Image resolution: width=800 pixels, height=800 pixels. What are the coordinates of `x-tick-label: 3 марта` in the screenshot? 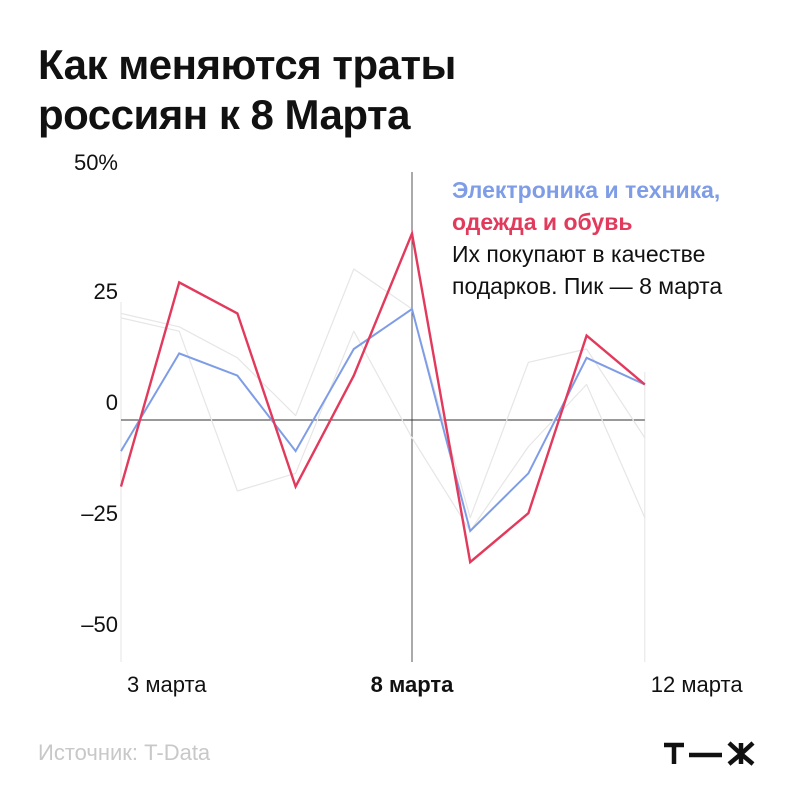 It's located at (167, 684).